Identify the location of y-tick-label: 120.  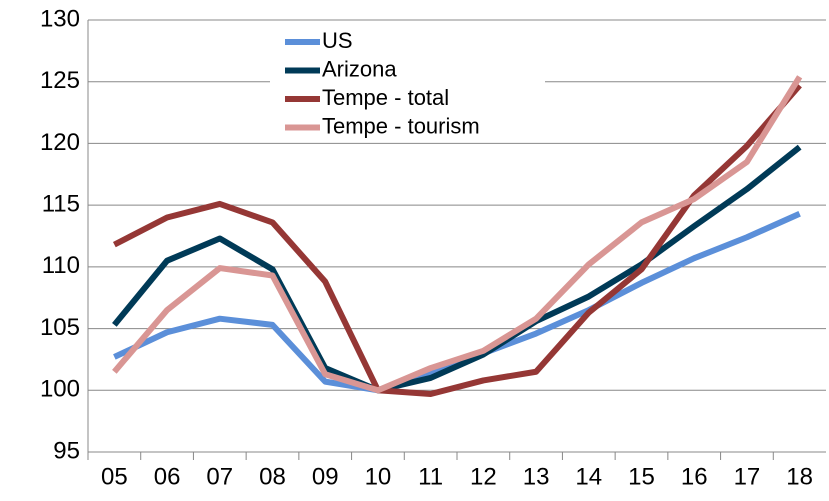
(60, 142).